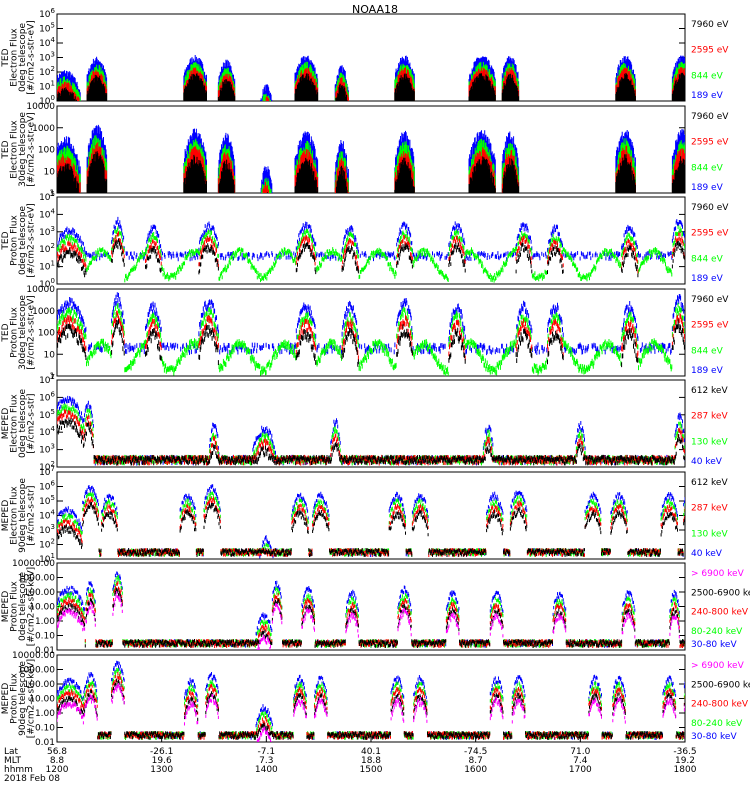 The image size is (750, 804). I want to click on x-tick-label: -36.5, so click(684, 752).